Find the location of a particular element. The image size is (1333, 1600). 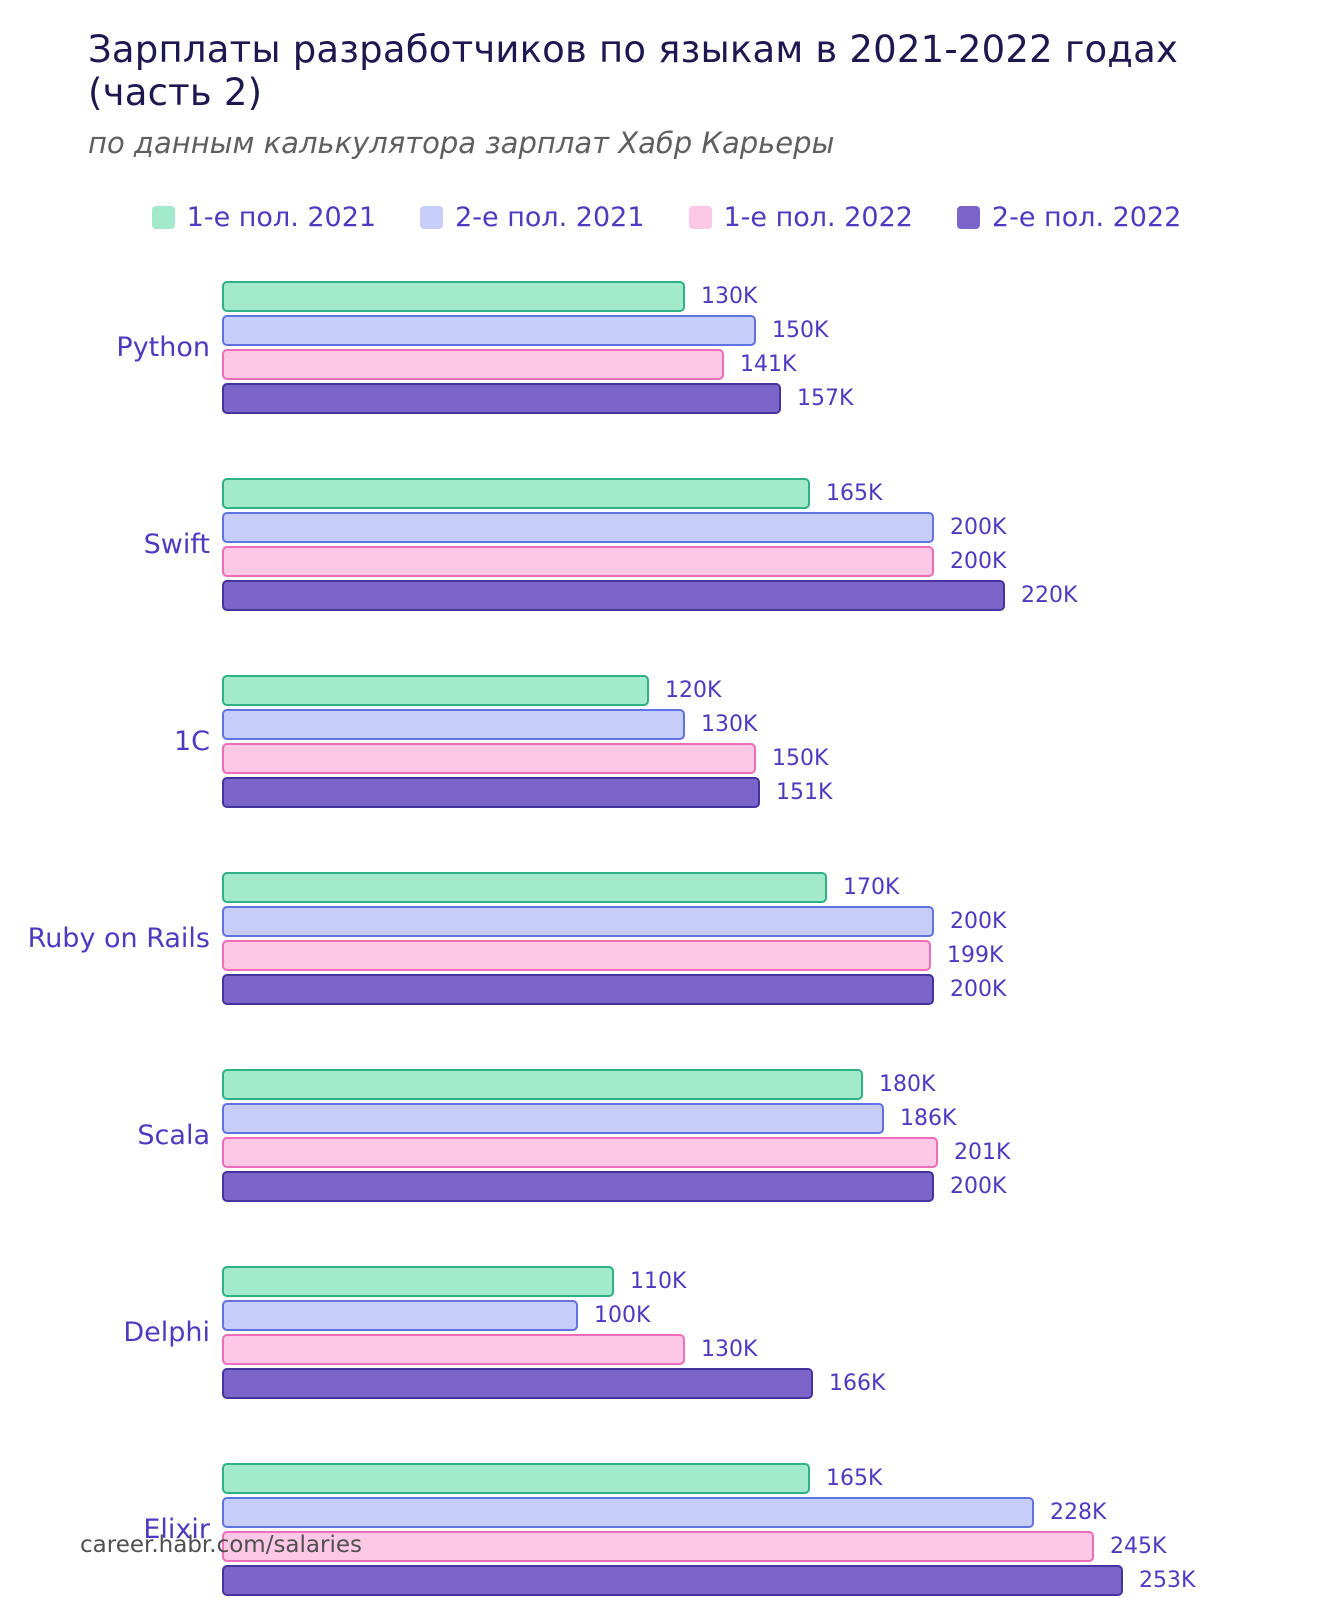

category-label: Python is located at coordinates (163, 347).